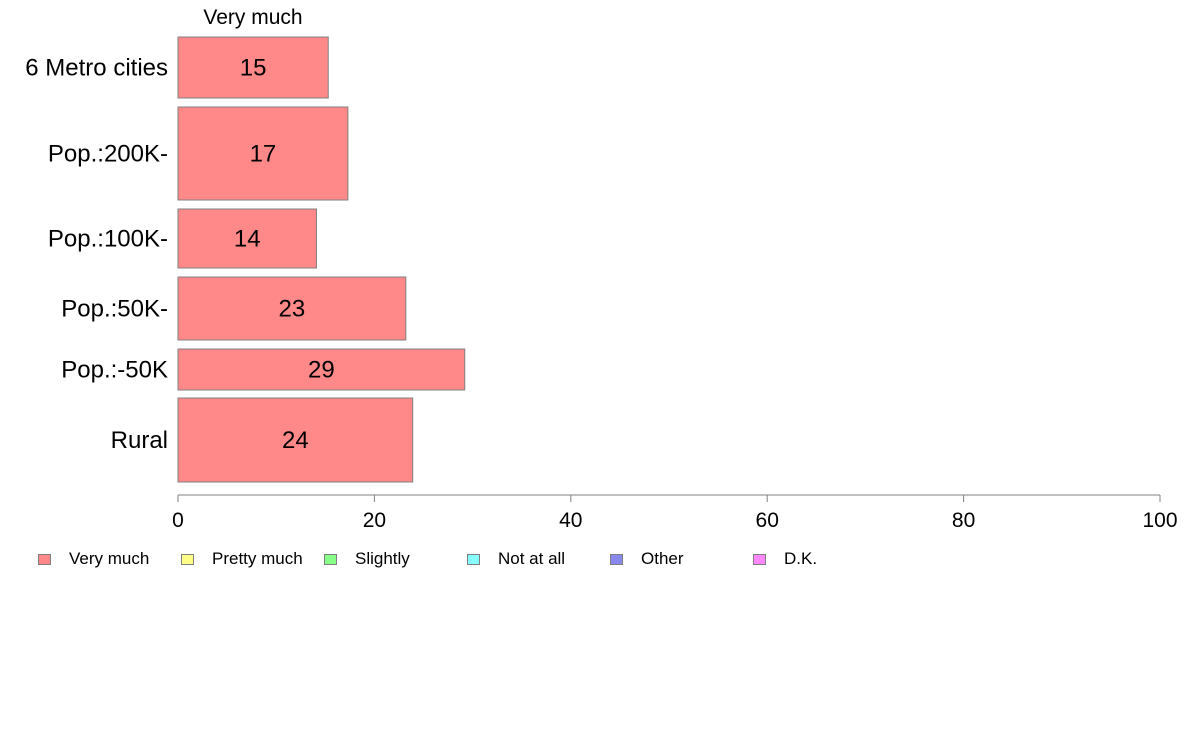  Describe the element at coordinates (257, 558) in the screenshot. I see `legend-label: Pretty much` at that location.